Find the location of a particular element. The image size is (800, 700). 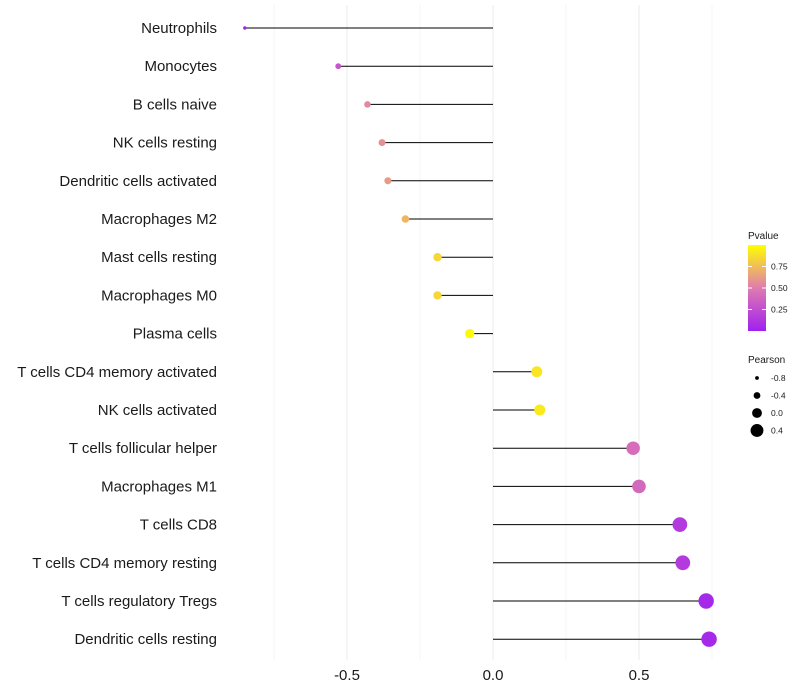

category-label: Plasma cells is located at coordinates (175, 334).